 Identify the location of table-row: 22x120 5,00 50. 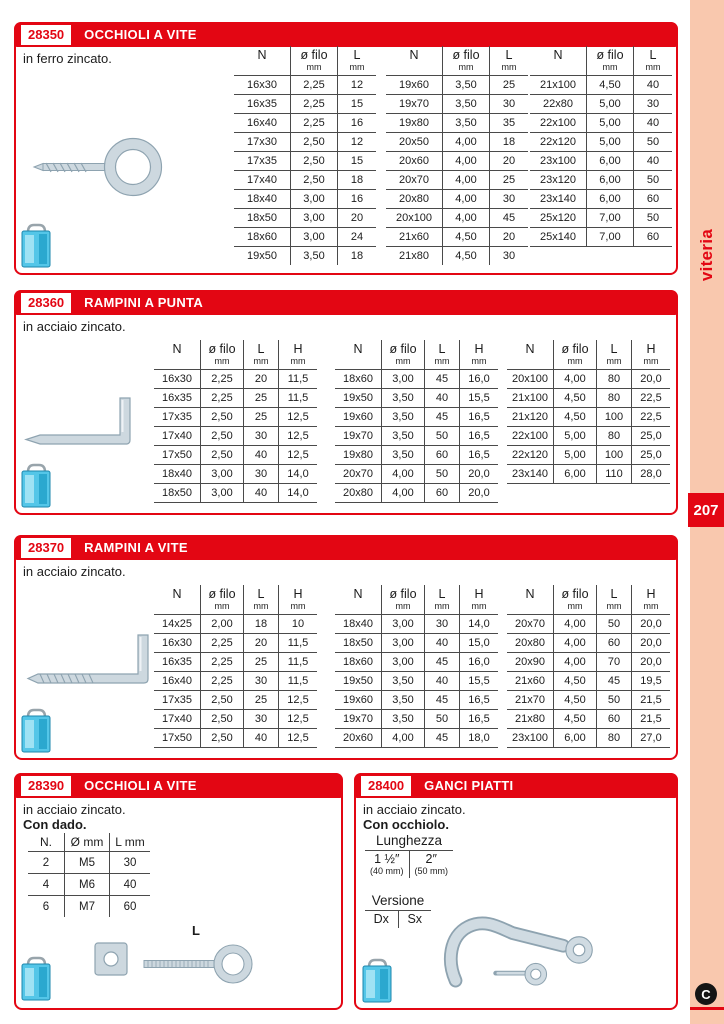
(601, 141).